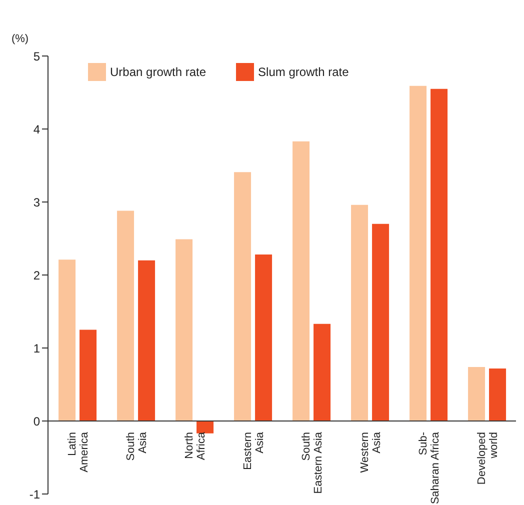 The image size is (524, 505). Describe the element at coordinates (429, 467) in the screenshot. I see `x-tick-label: Sub- Saharan Africa` at that location.